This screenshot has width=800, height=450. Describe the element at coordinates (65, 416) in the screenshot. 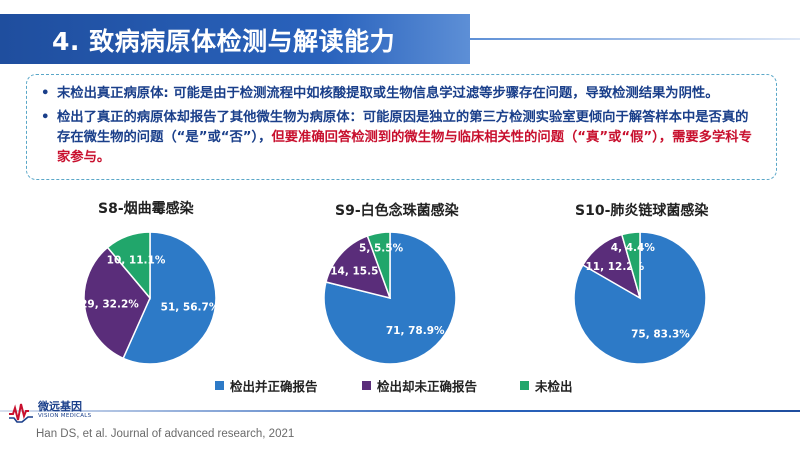

I see `logo-text-en: VISION MEDICALS` at that location.